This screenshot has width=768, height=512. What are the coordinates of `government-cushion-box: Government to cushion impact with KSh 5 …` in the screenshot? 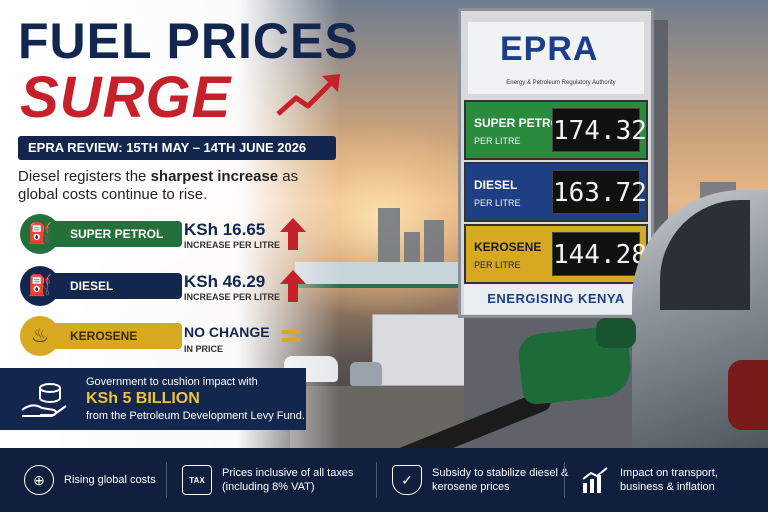 It's located at (153, 399).